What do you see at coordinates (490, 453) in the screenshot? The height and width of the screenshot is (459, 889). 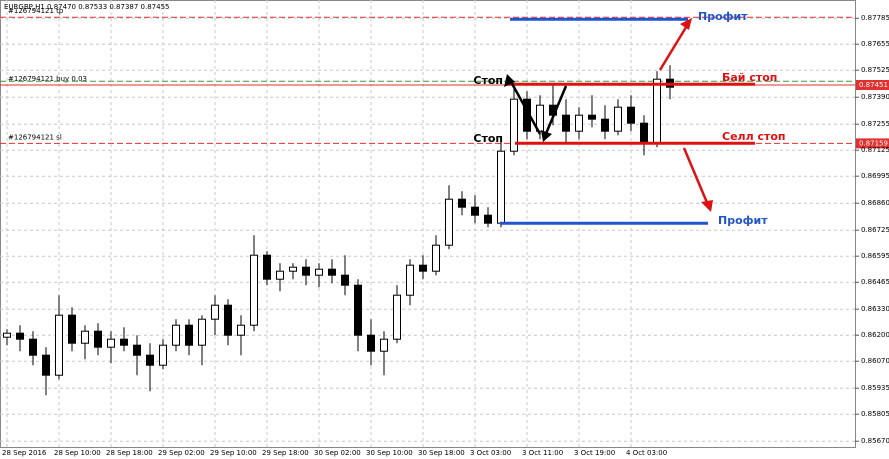 I see `x-tick-label: 3 Oct 03:00` at bounding box center [490, 453].